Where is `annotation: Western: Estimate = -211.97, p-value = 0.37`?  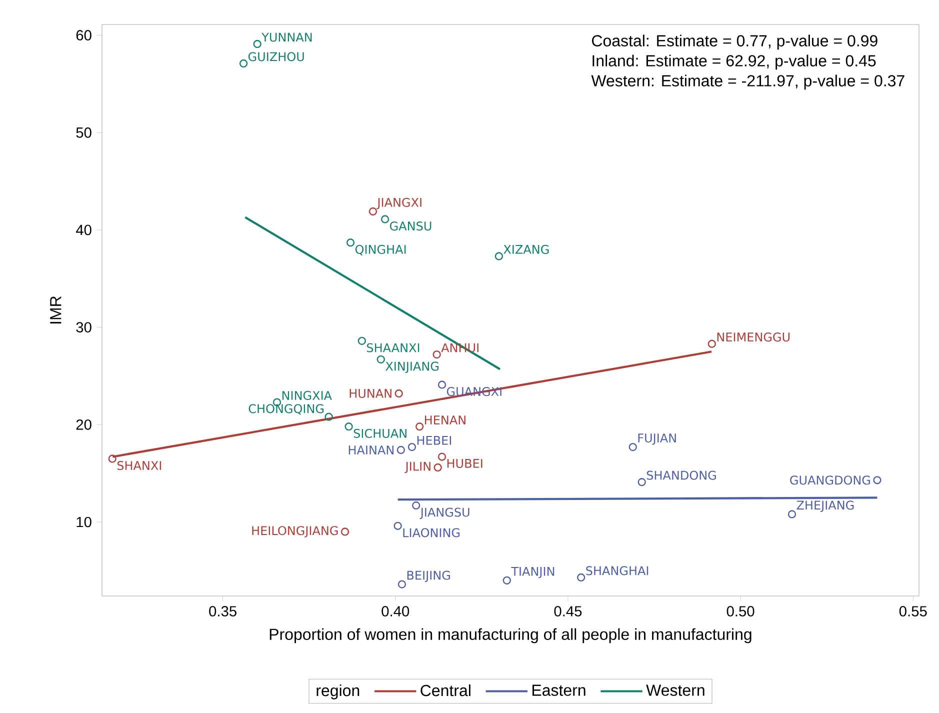
annotation: Western: Estimate = -211.97, p-value = 0.37 is located at coordinates (747, 82).